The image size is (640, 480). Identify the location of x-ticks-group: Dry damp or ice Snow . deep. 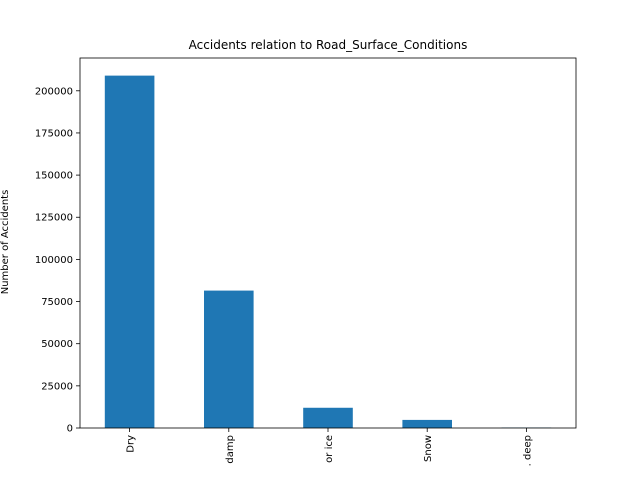
(329, 447).